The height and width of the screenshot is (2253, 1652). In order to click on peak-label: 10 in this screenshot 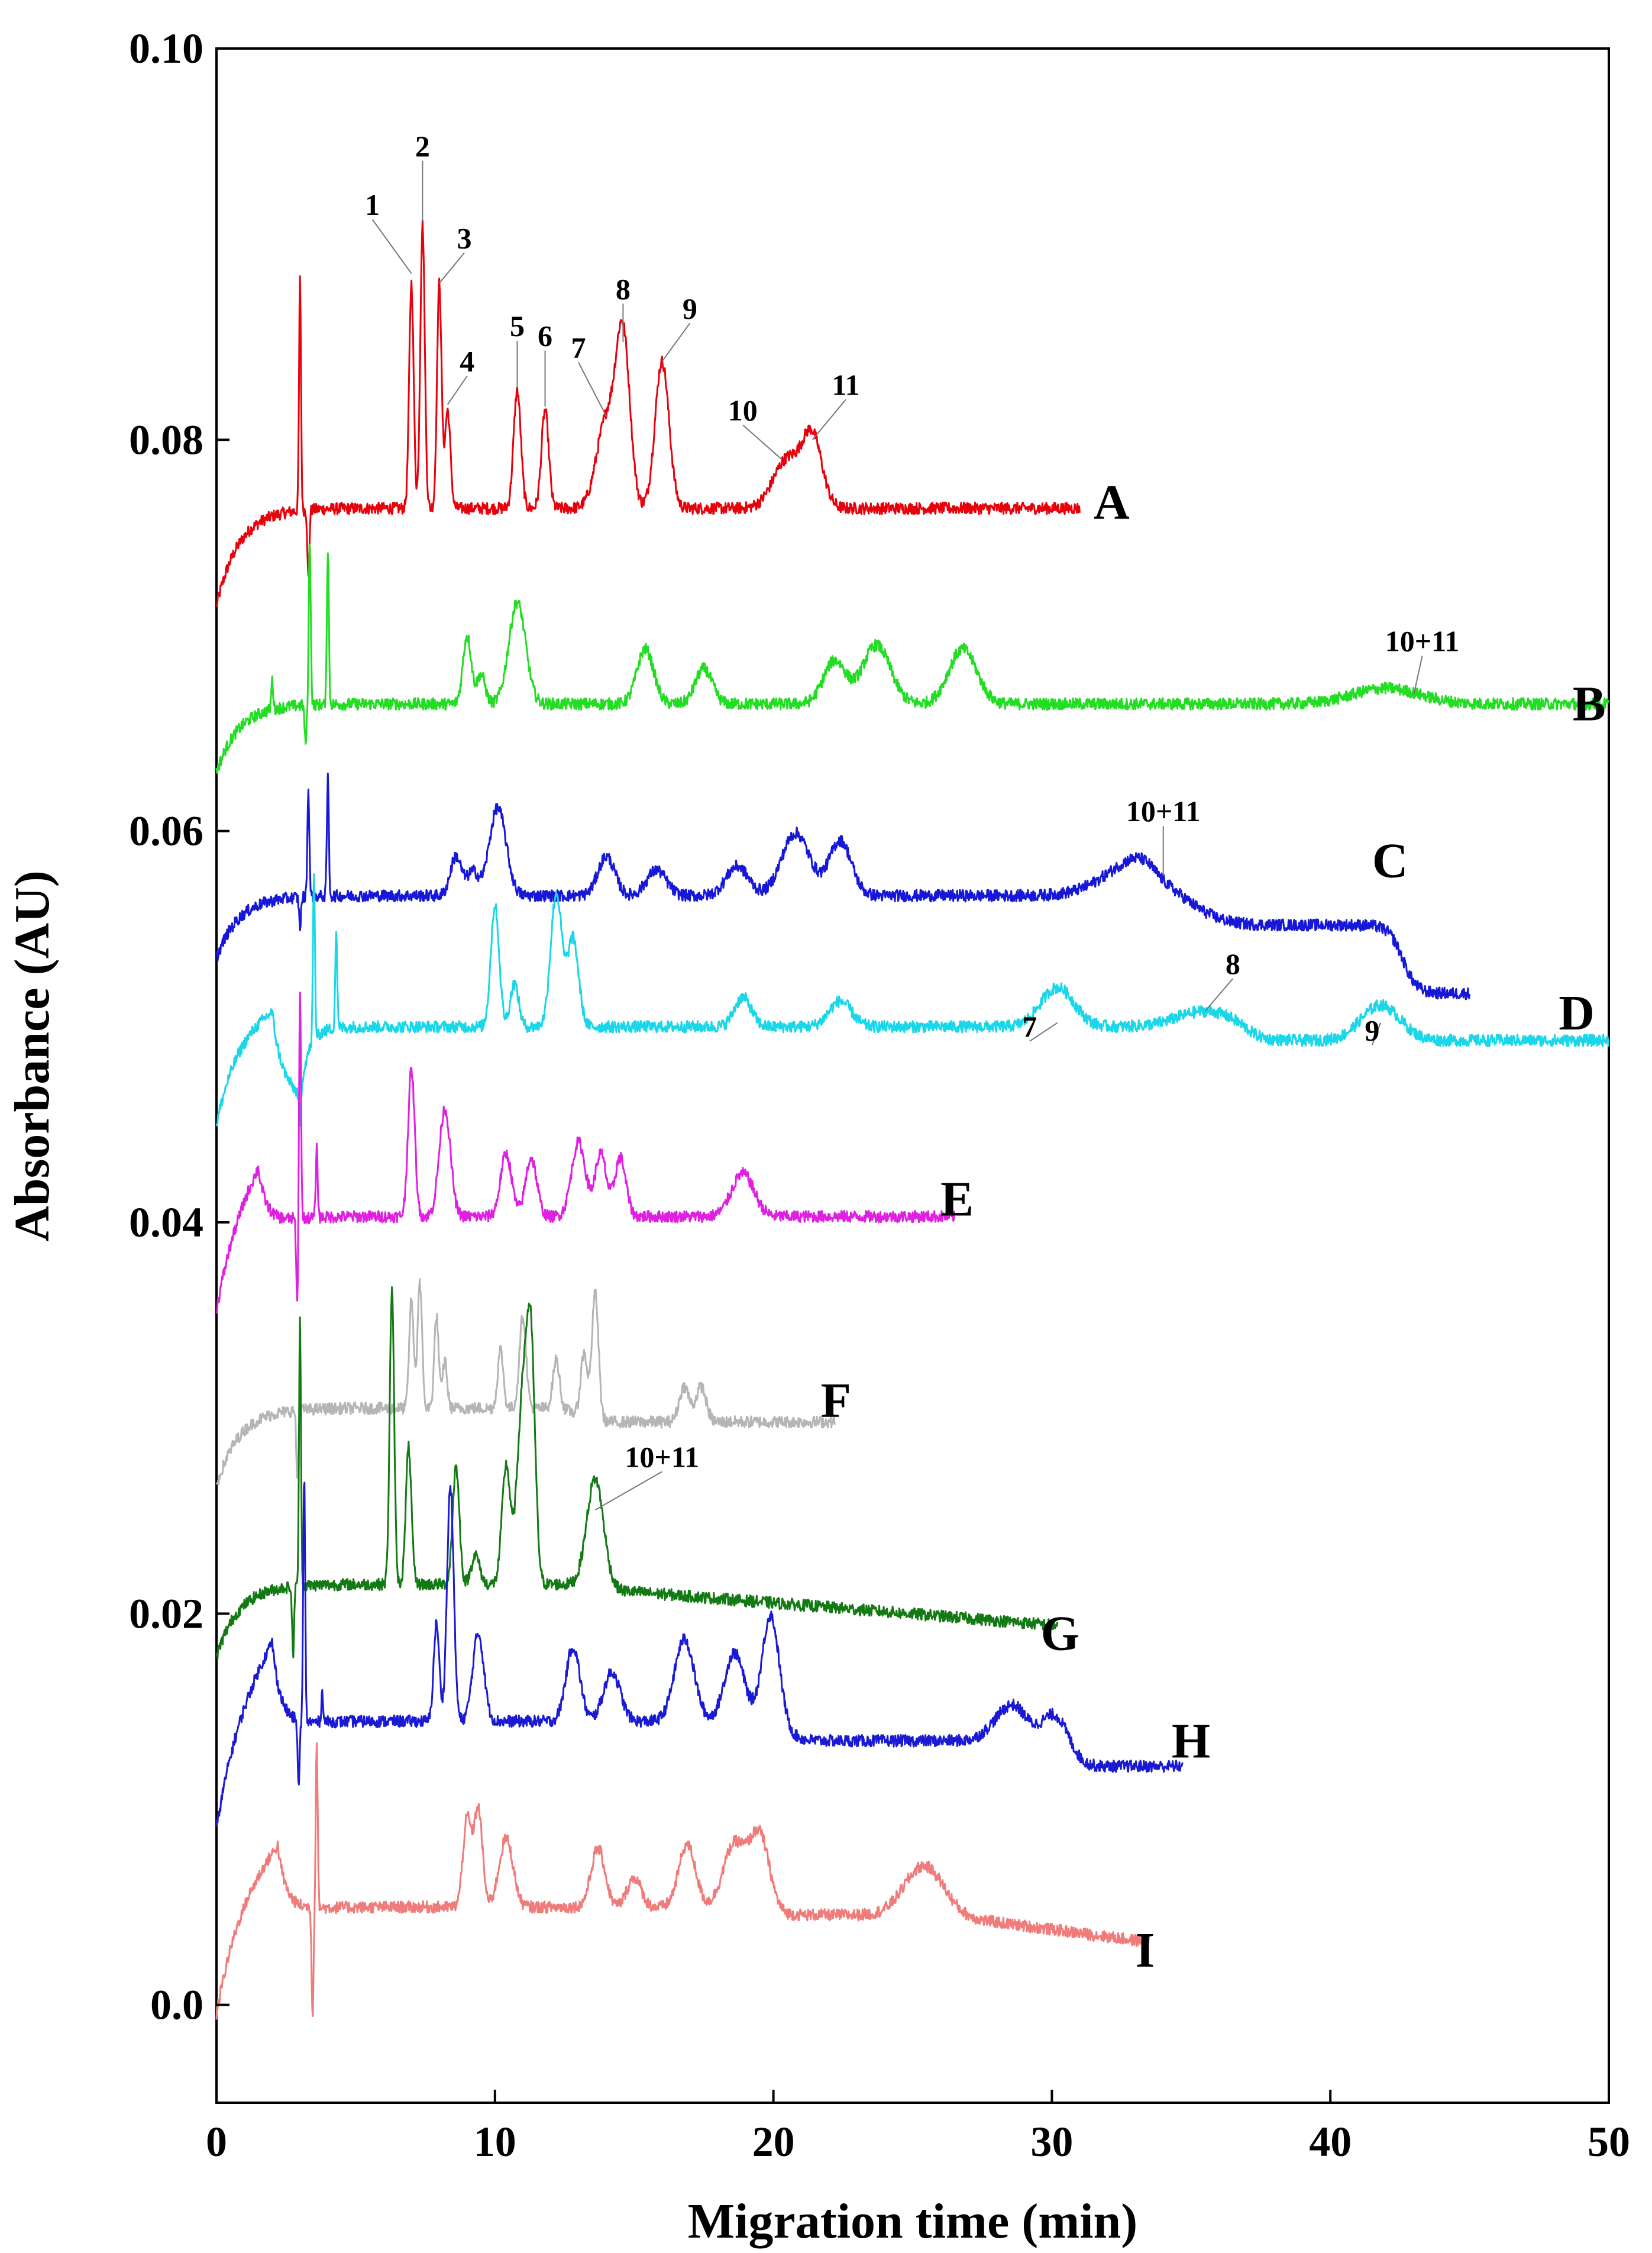, I will do `click(743, 410)`.